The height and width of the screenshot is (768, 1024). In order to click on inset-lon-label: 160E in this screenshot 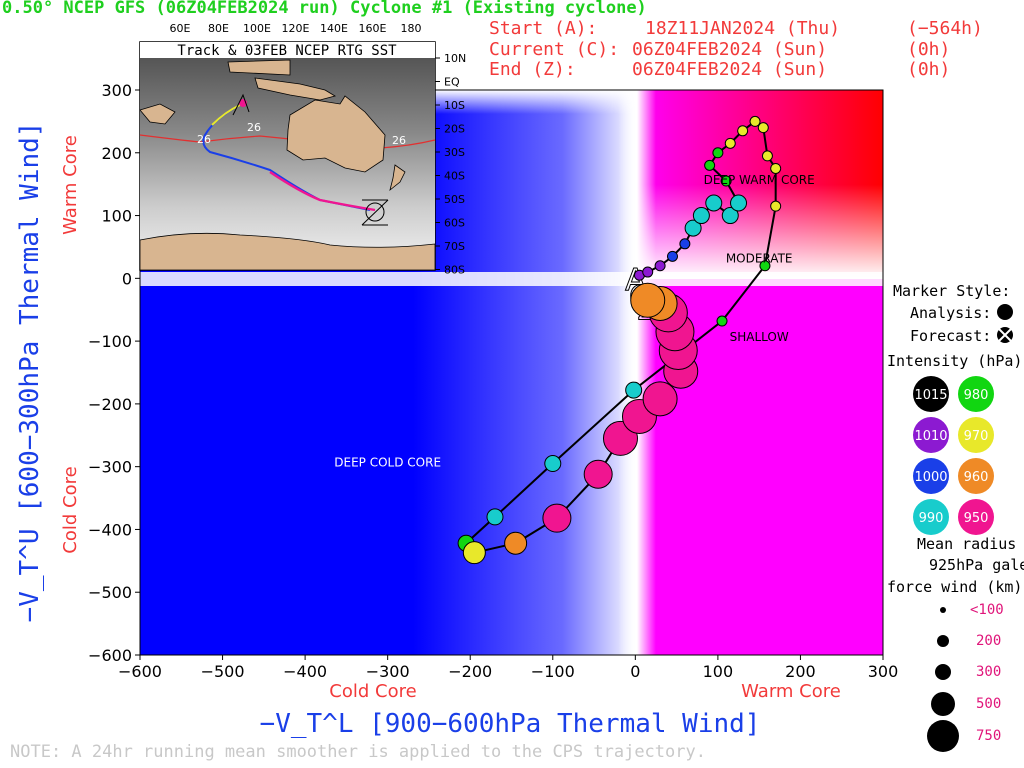, I will do `click(373, 28)`.